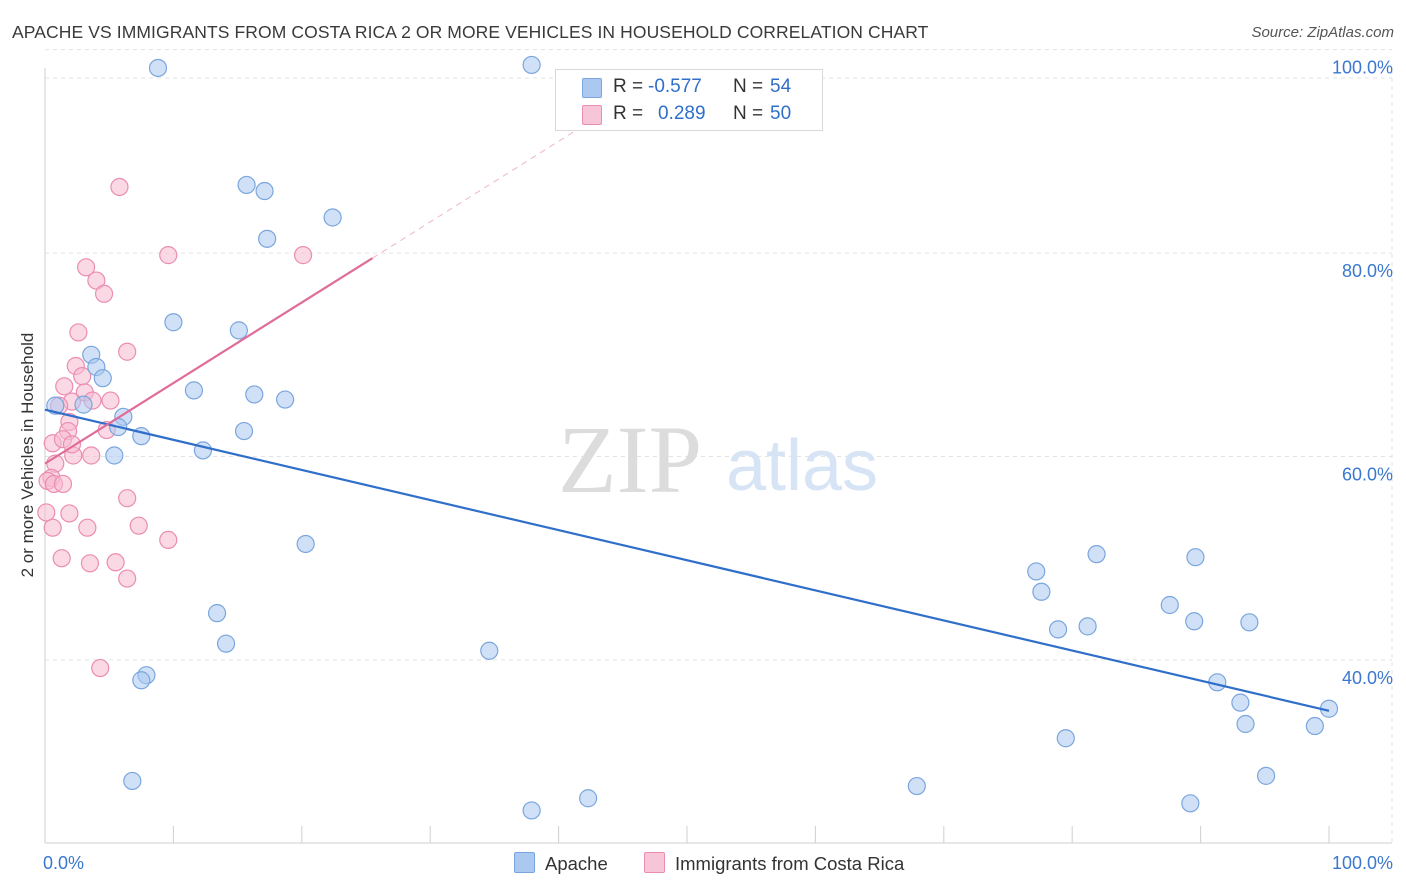  What do you see at coordinates (682, 113) in the screenshot?
I see `r-value-costa-rica: 0.289` at bounding box center [682, 113].